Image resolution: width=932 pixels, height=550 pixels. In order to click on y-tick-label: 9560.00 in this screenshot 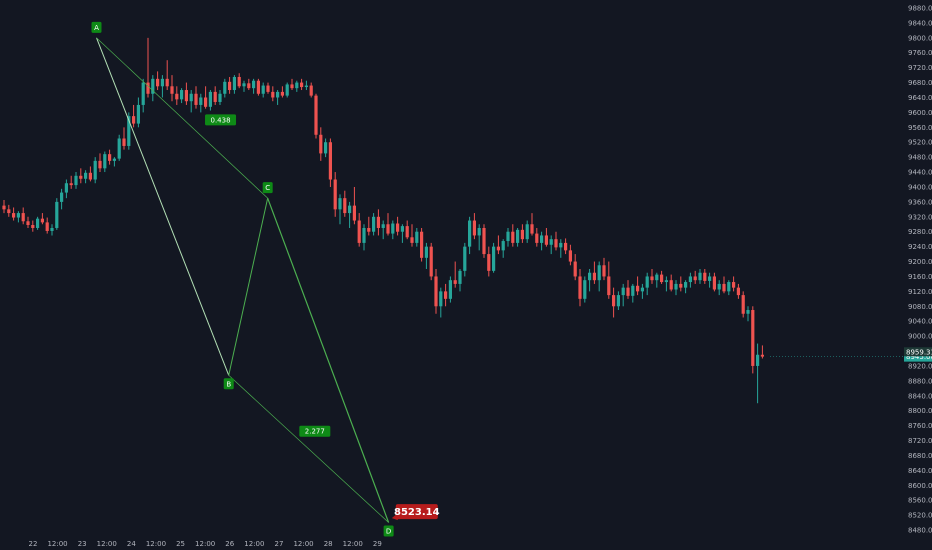, I will do `click(920, 128)`.